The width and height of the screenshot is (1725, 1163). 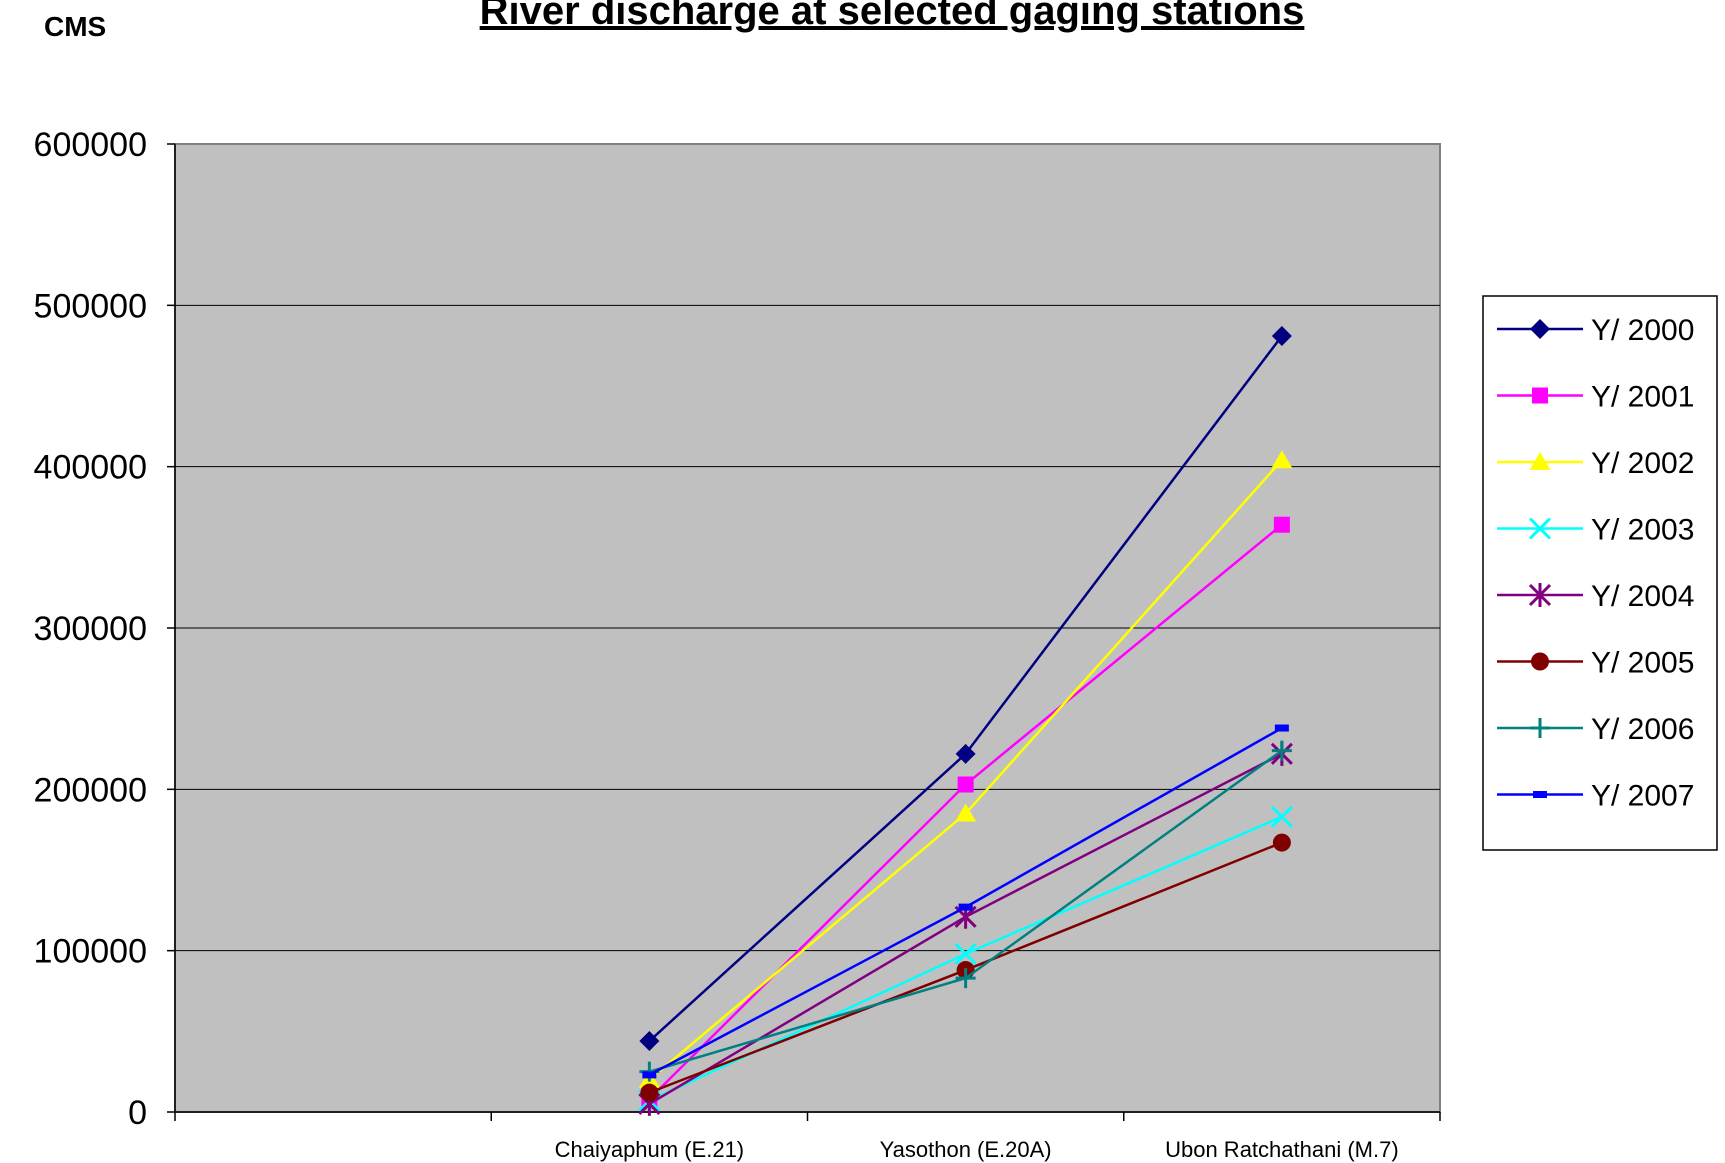 I want to click on legend-label: Y/ 2005, so click(x=1642, y=663).